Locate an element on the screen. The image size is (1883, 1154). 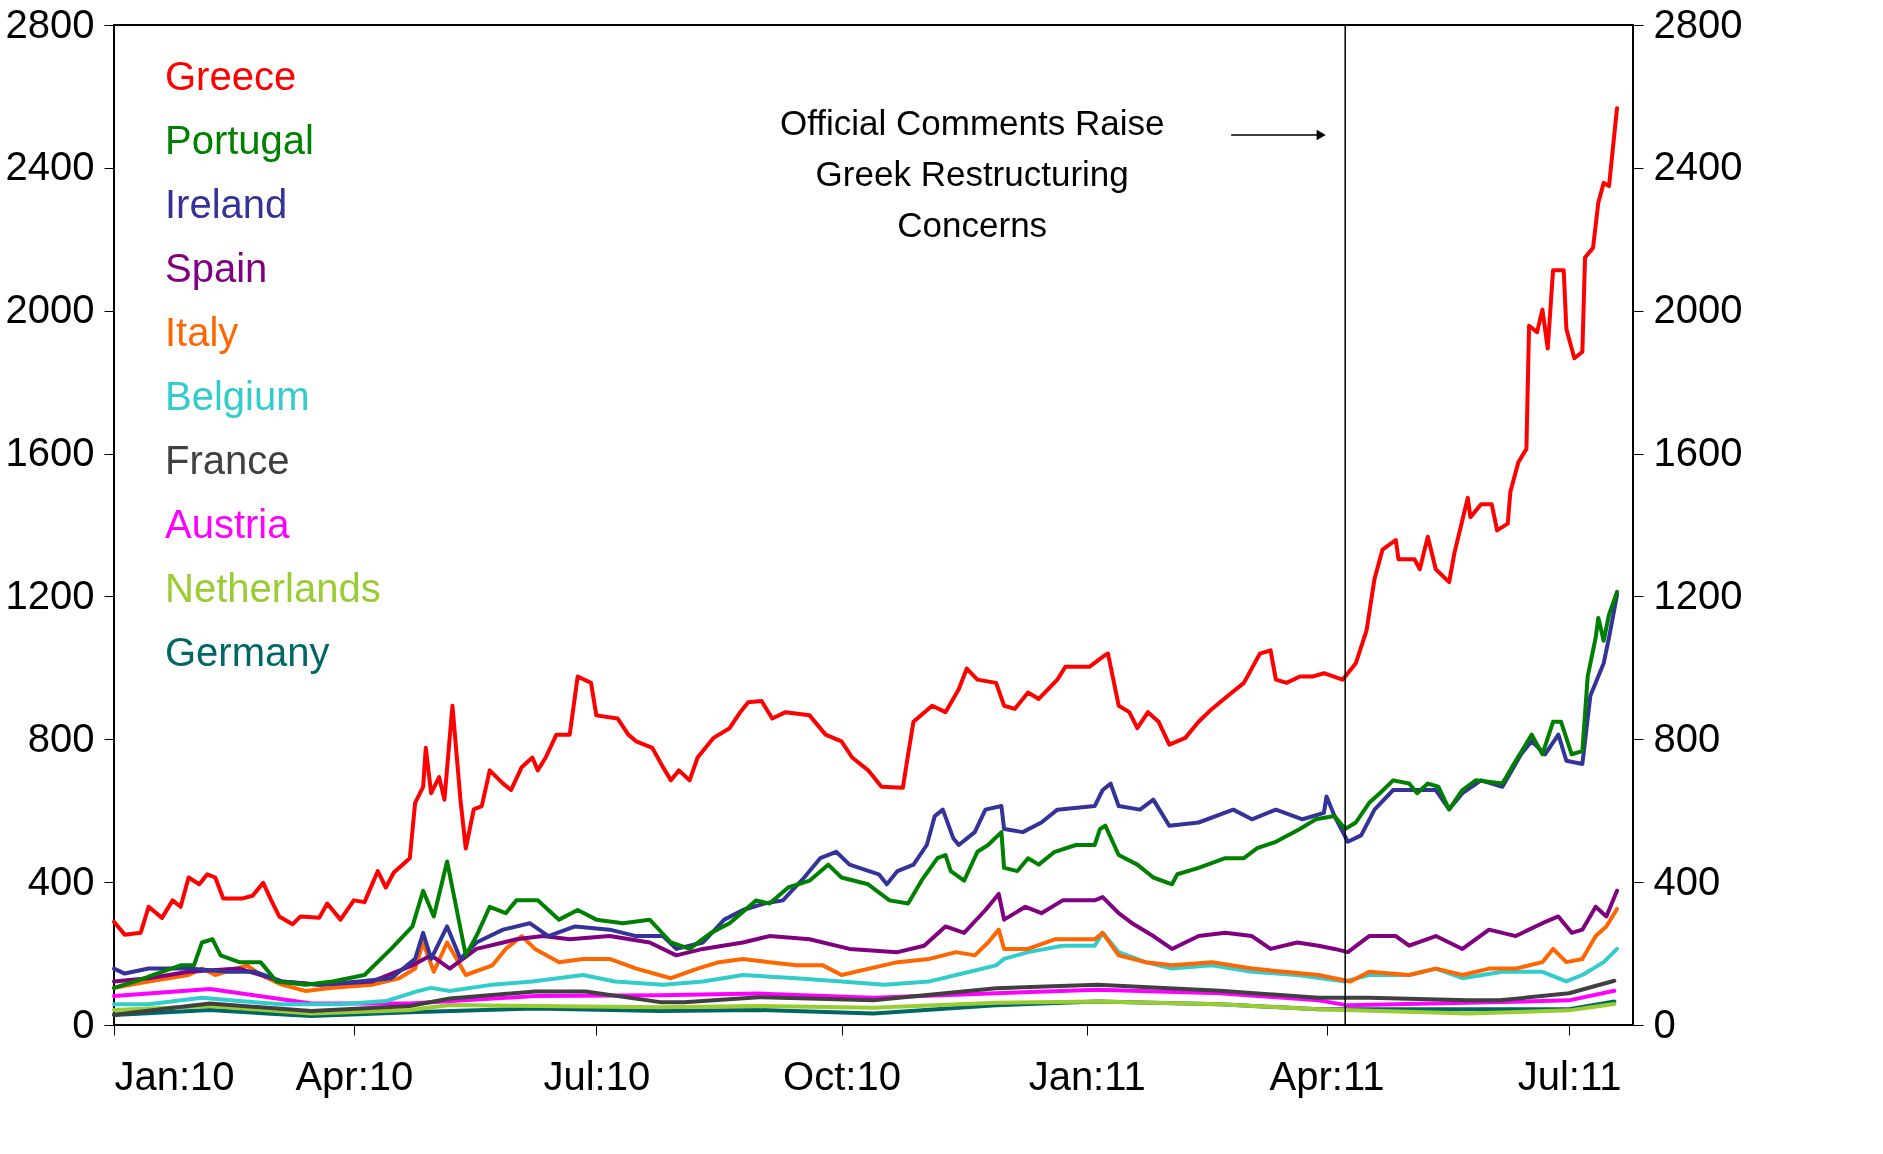
text: Austria is located at coordinates (228, 524).